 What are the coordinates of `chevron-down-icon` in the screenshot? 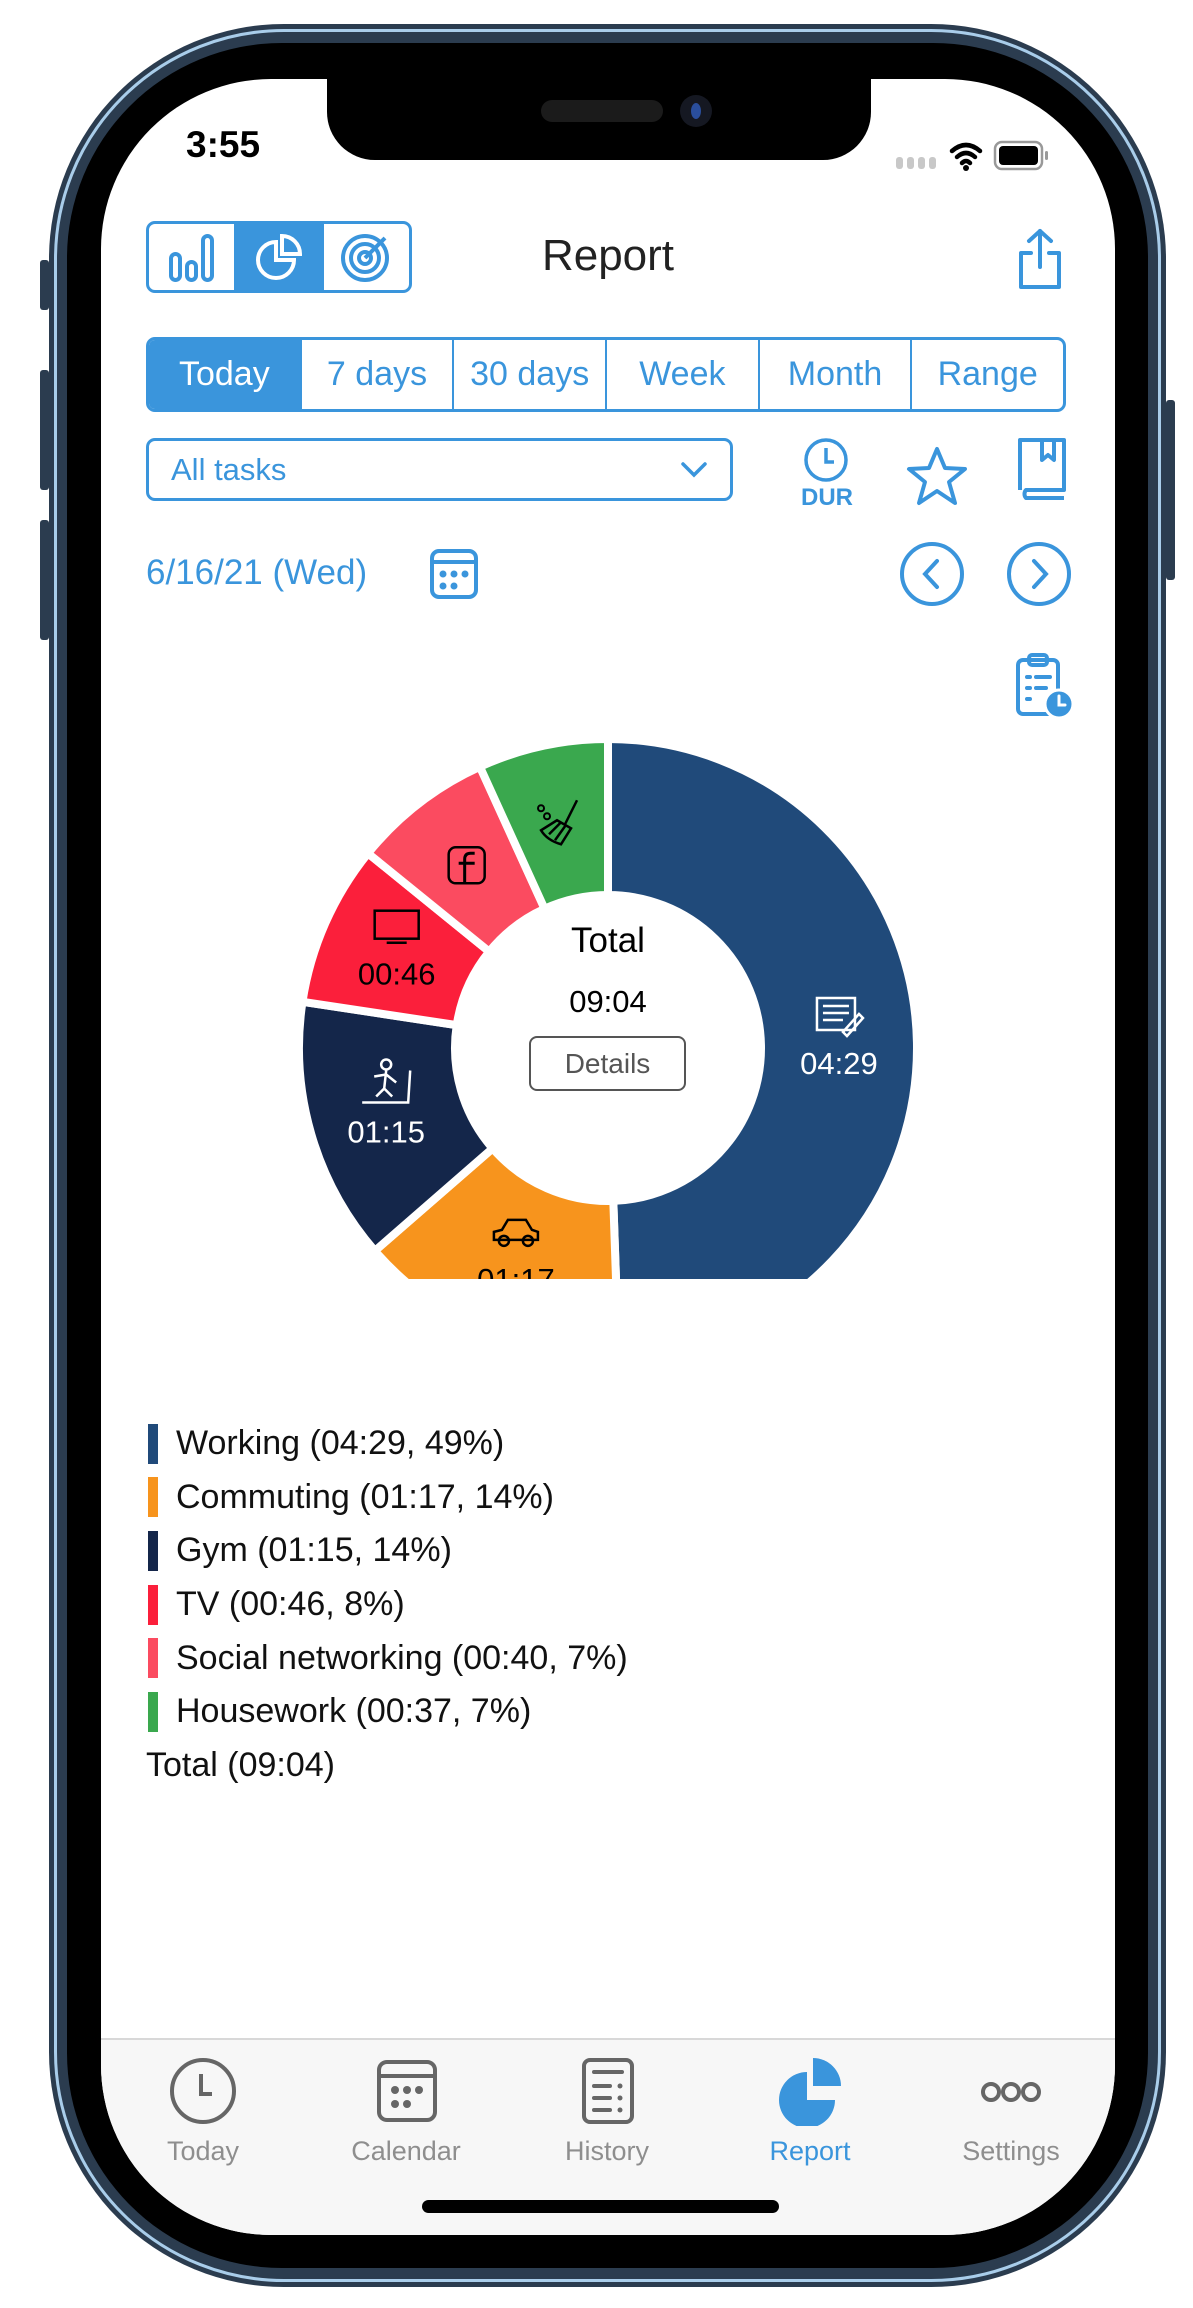 It's located at (694, 469).